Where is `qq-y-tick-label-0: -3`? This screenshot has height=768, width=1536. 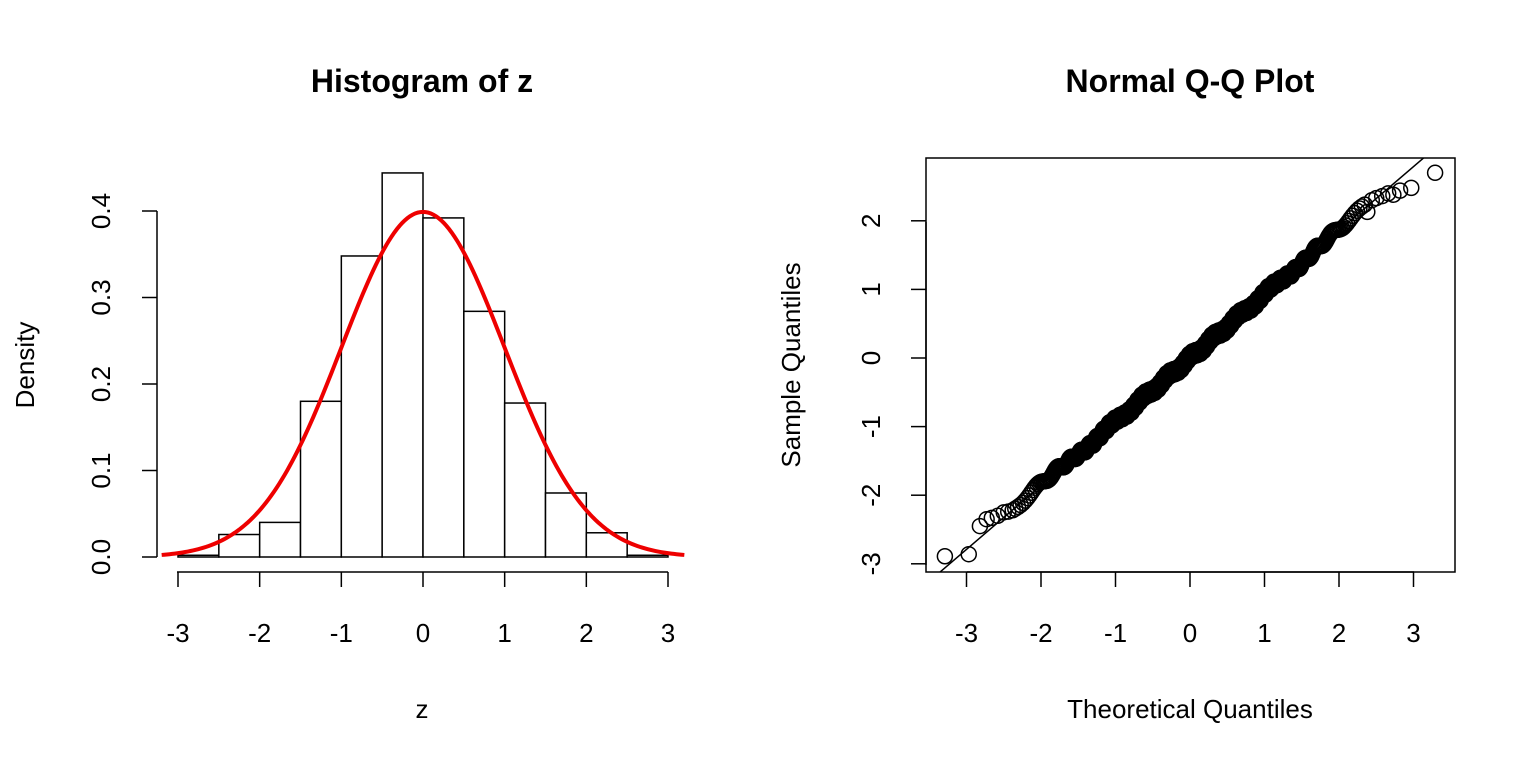 qq-y-tick-label-0: -3 is located at coordinates (871, 563).